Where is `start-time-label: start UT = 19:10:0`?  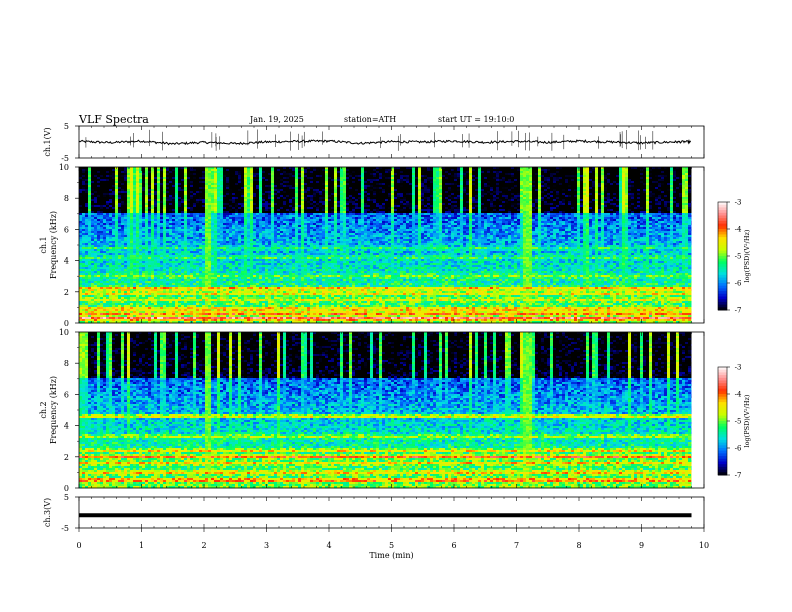
start-time-label: start UT = 19:10:0 is located at coordinates (476, 119).